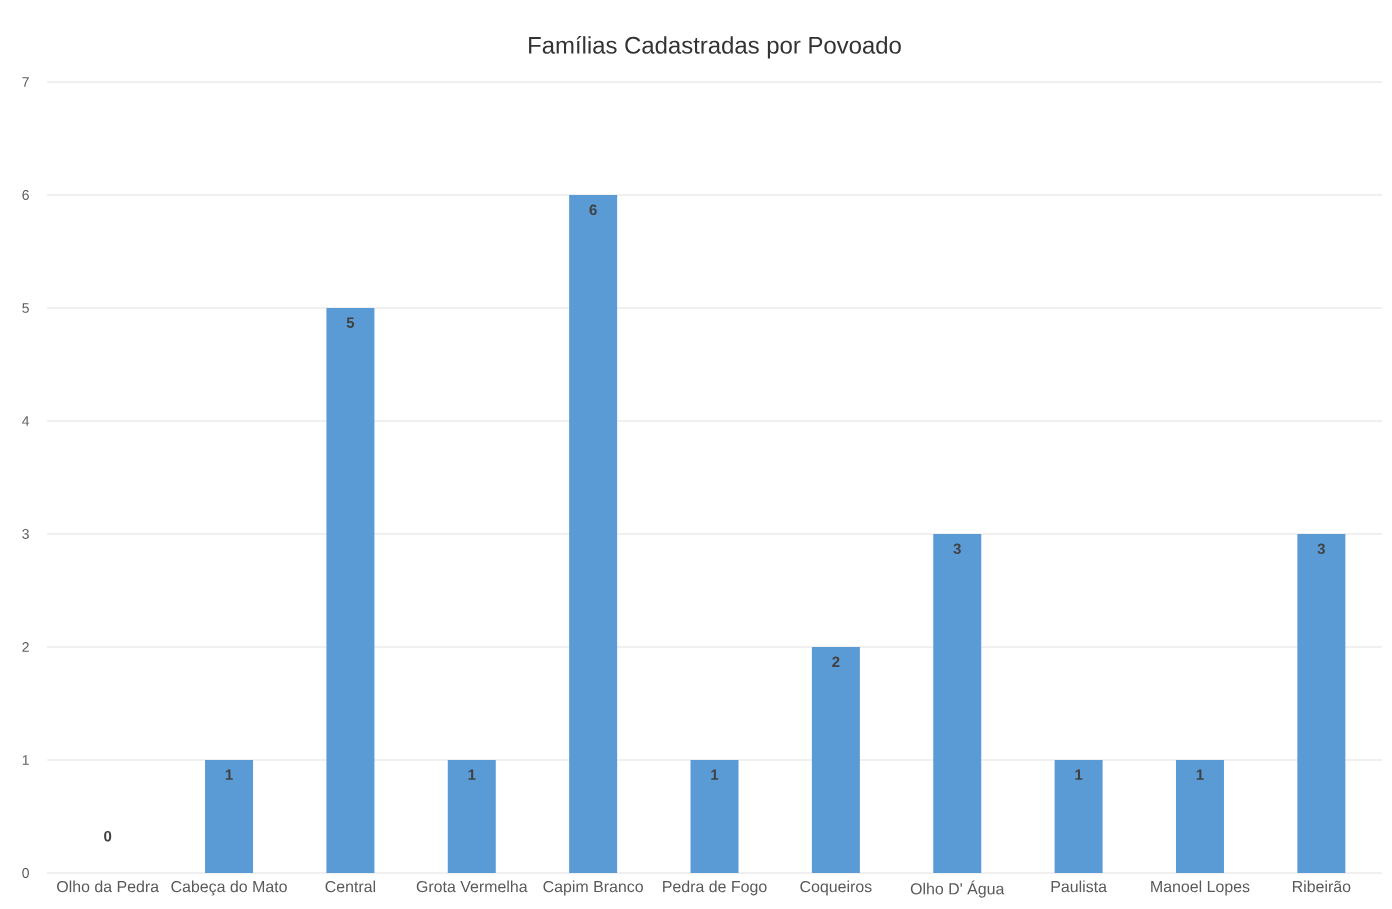 This screenshot has width=1392, height=909. Describe the element at coordinates (715, 47) in the screenshot. I see `chart-title: Famílias Cadastradas por Povoado` at that location.